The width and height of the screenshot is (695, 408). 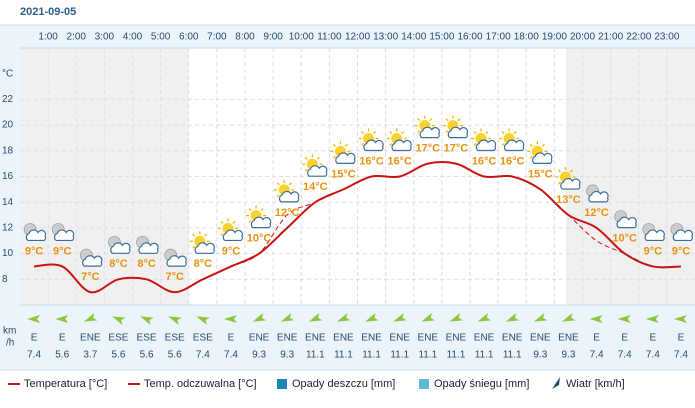 I want to click on x-tick-label: 1:00, so click(x=48, y=37).